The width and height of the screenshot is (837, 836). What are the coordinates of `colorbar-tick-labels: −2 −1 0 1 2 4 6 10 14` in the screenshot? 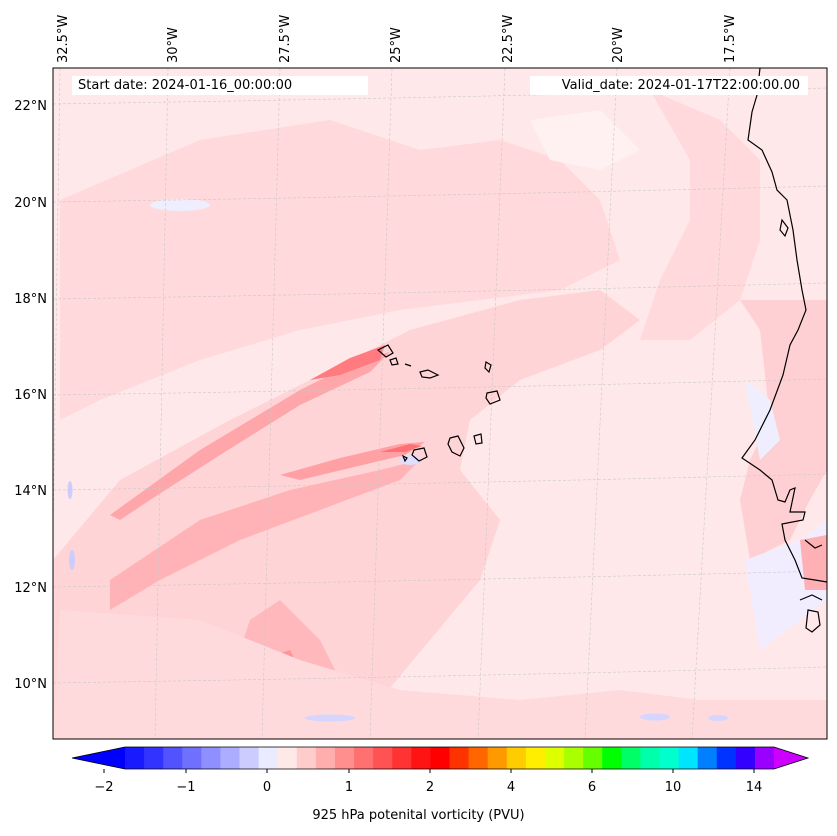 It's located at (428, 787).